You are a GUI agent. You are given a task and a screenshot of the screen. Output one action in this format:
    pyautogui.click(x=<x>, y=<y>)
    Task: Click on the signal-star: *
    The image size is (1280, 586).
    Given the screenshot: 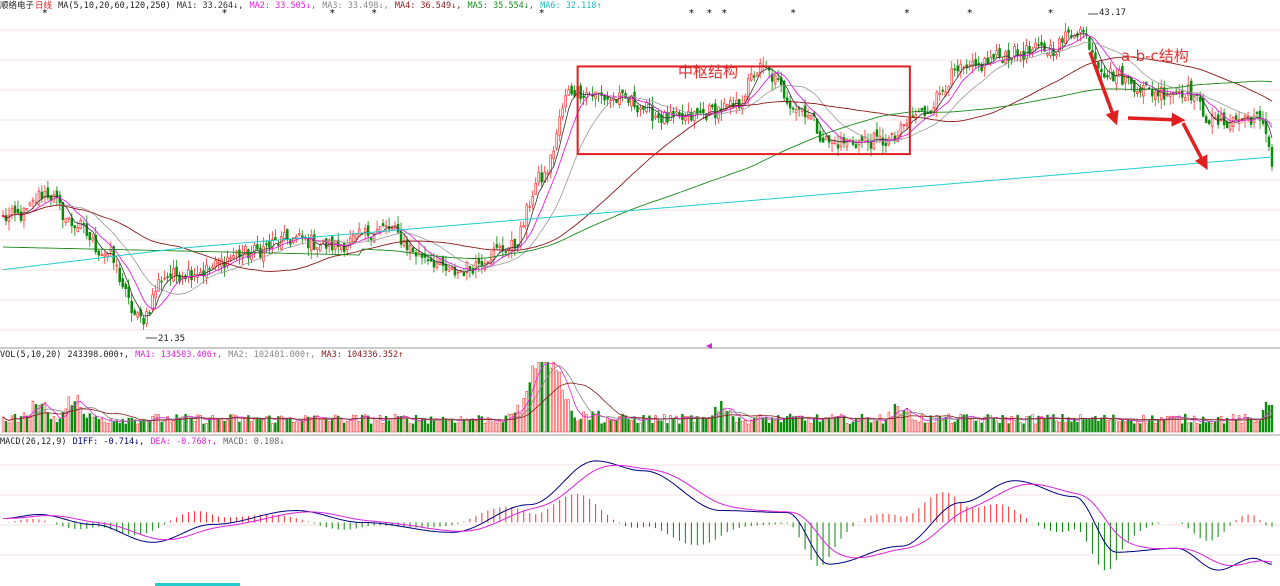 What is the action you would take?
    pyautogui.click(x=224, y=13)
    